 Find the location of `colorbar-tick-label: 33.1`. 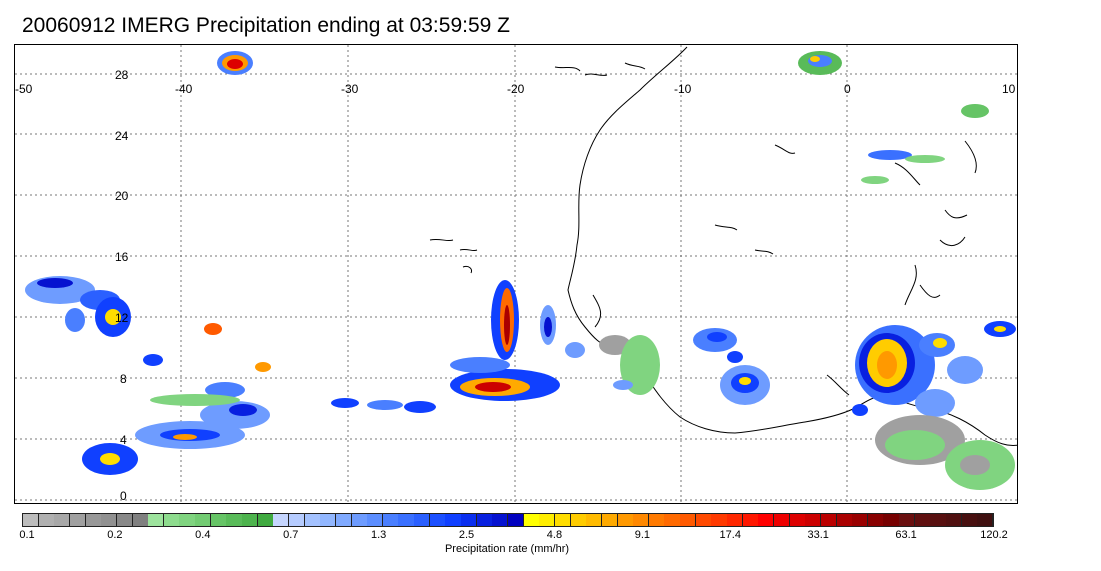

colorbar-tick-label: 33.1 is located at coordinates (818, 535).